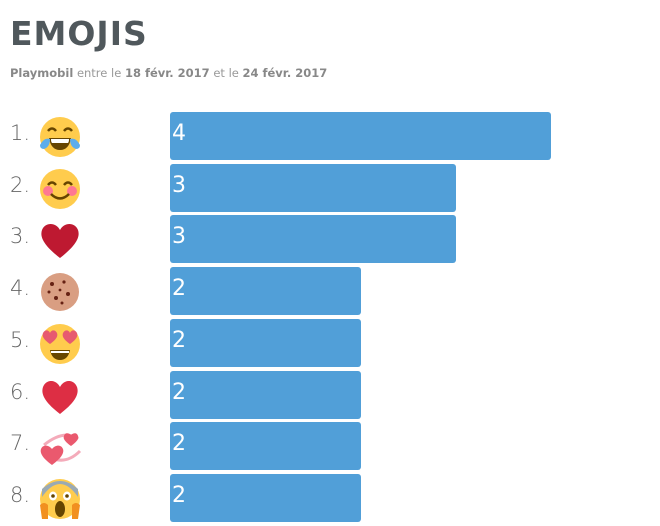 This screenshot has width=660, height=526. What do you see at coordinates (60, 499) in the screenshot?
I see `face-screaming-in-fear-icon` at bounding box center [60, 499].